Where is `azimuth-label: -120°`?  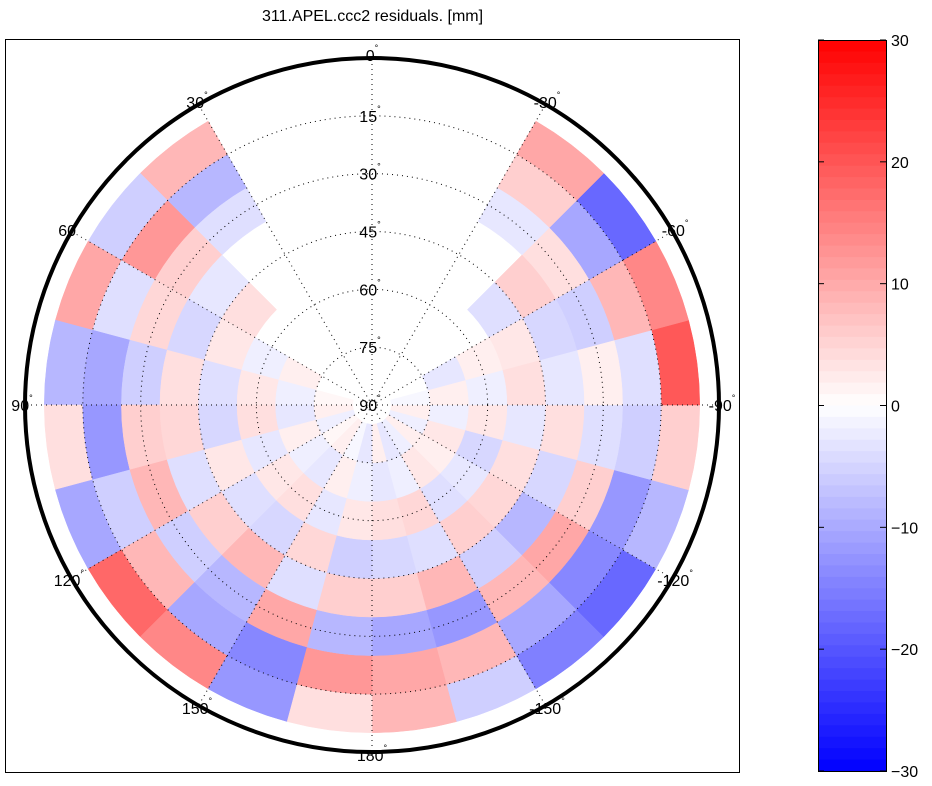
azimuth-label: -120° is located at coordinates (675, 579).